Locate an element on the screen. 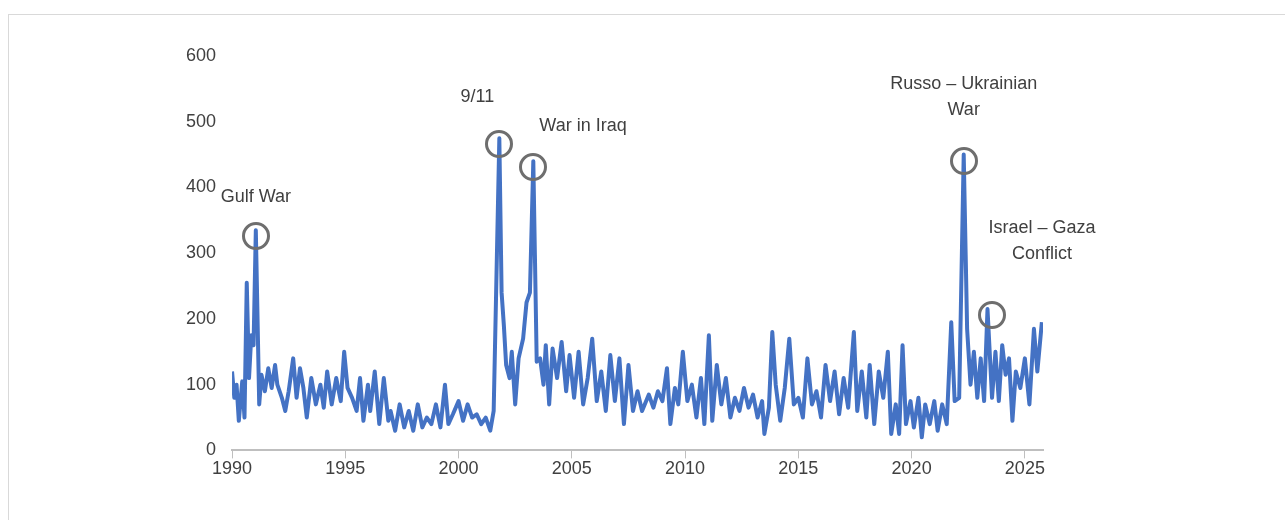  y-tick-label: 0 is located at coordinates (211, 449).